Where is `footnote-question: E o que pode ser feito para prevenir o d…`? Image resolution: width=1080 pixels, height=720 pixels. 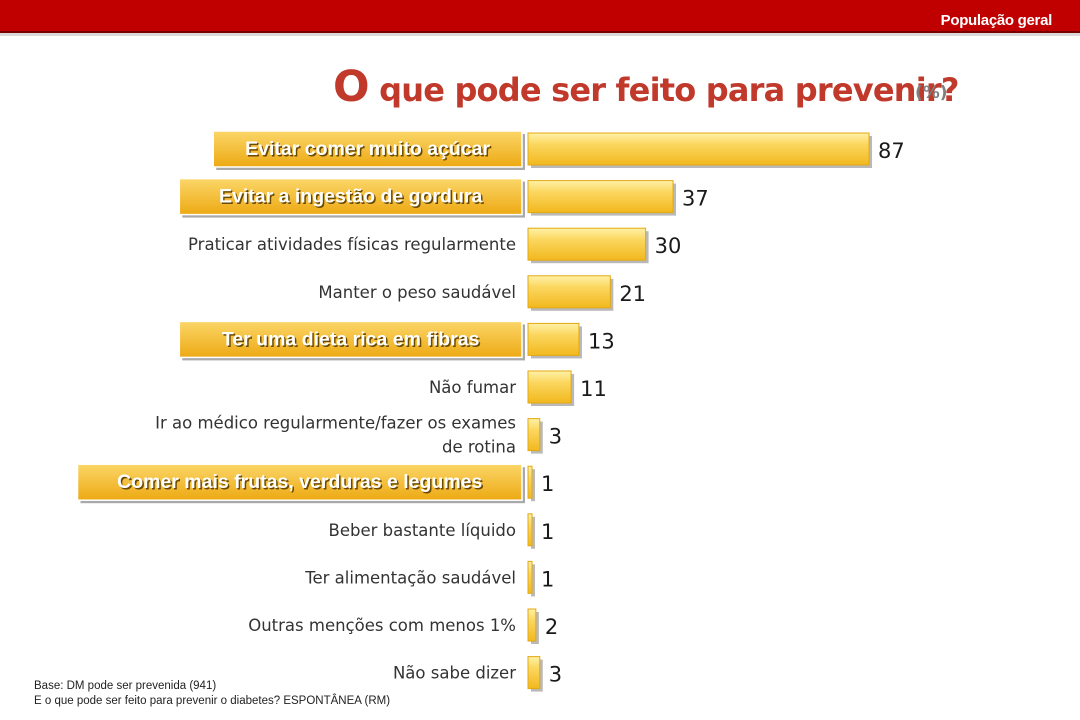
footnote-question: E o que pode ser feito para prevenir o d… is located at coordinates (212, 701).